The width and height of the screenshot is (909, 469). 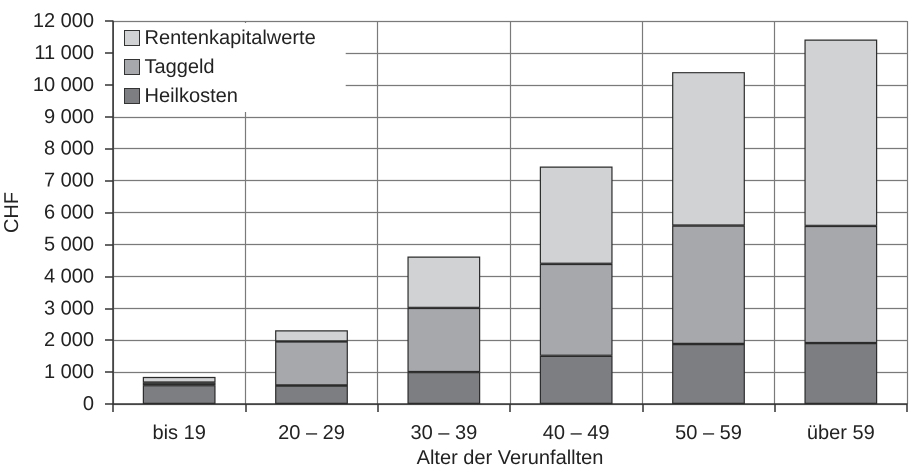 What do you see at coordinates (179, 433) in the screenshot?
I see `x-tick-label: bis 19` at bounding box center [179, 433].